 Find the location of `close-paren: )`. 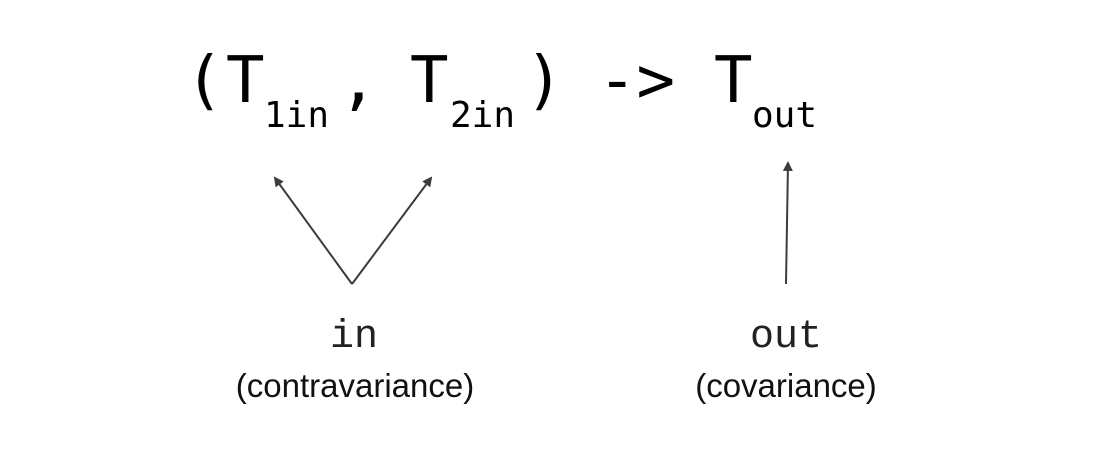

close-paren: ) is located at coordinates (544, 81).